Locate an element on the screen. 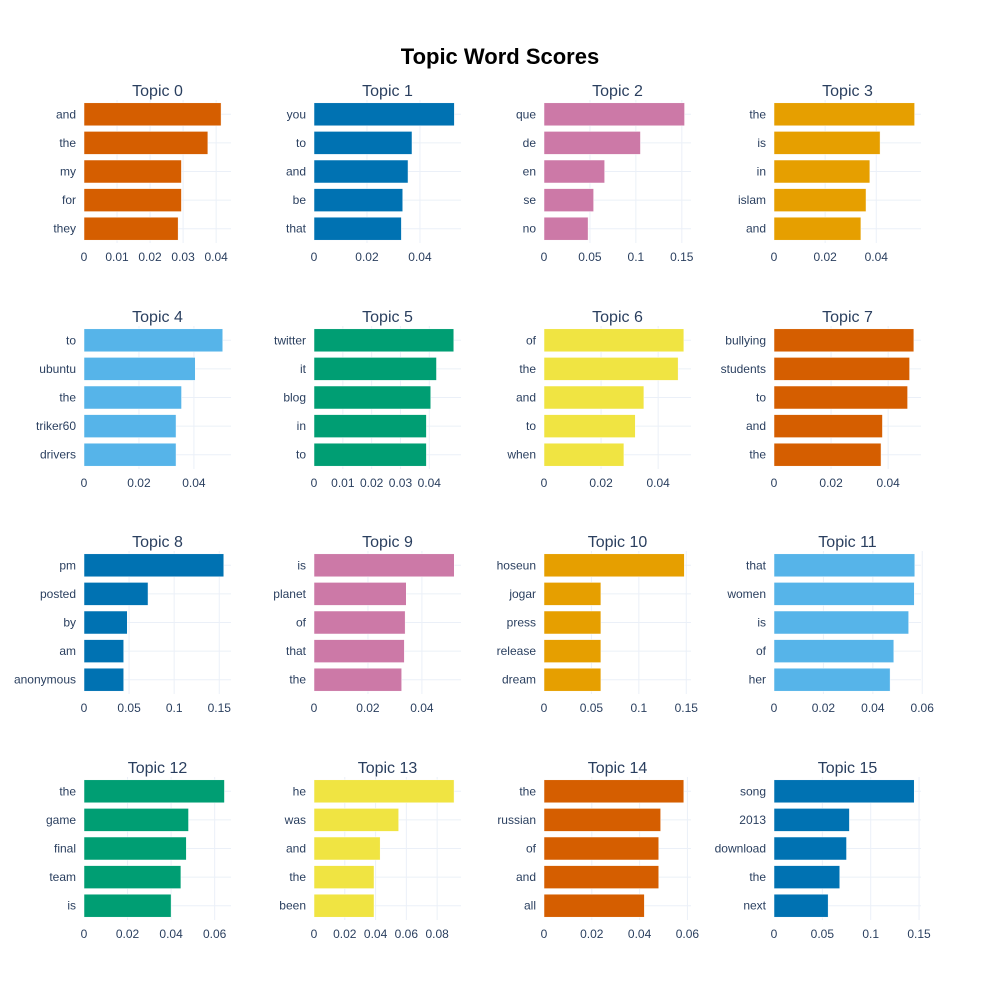 The height and width of the screenshot is (1000, 1000). category-label: pm is located at coordinates (67, 565).